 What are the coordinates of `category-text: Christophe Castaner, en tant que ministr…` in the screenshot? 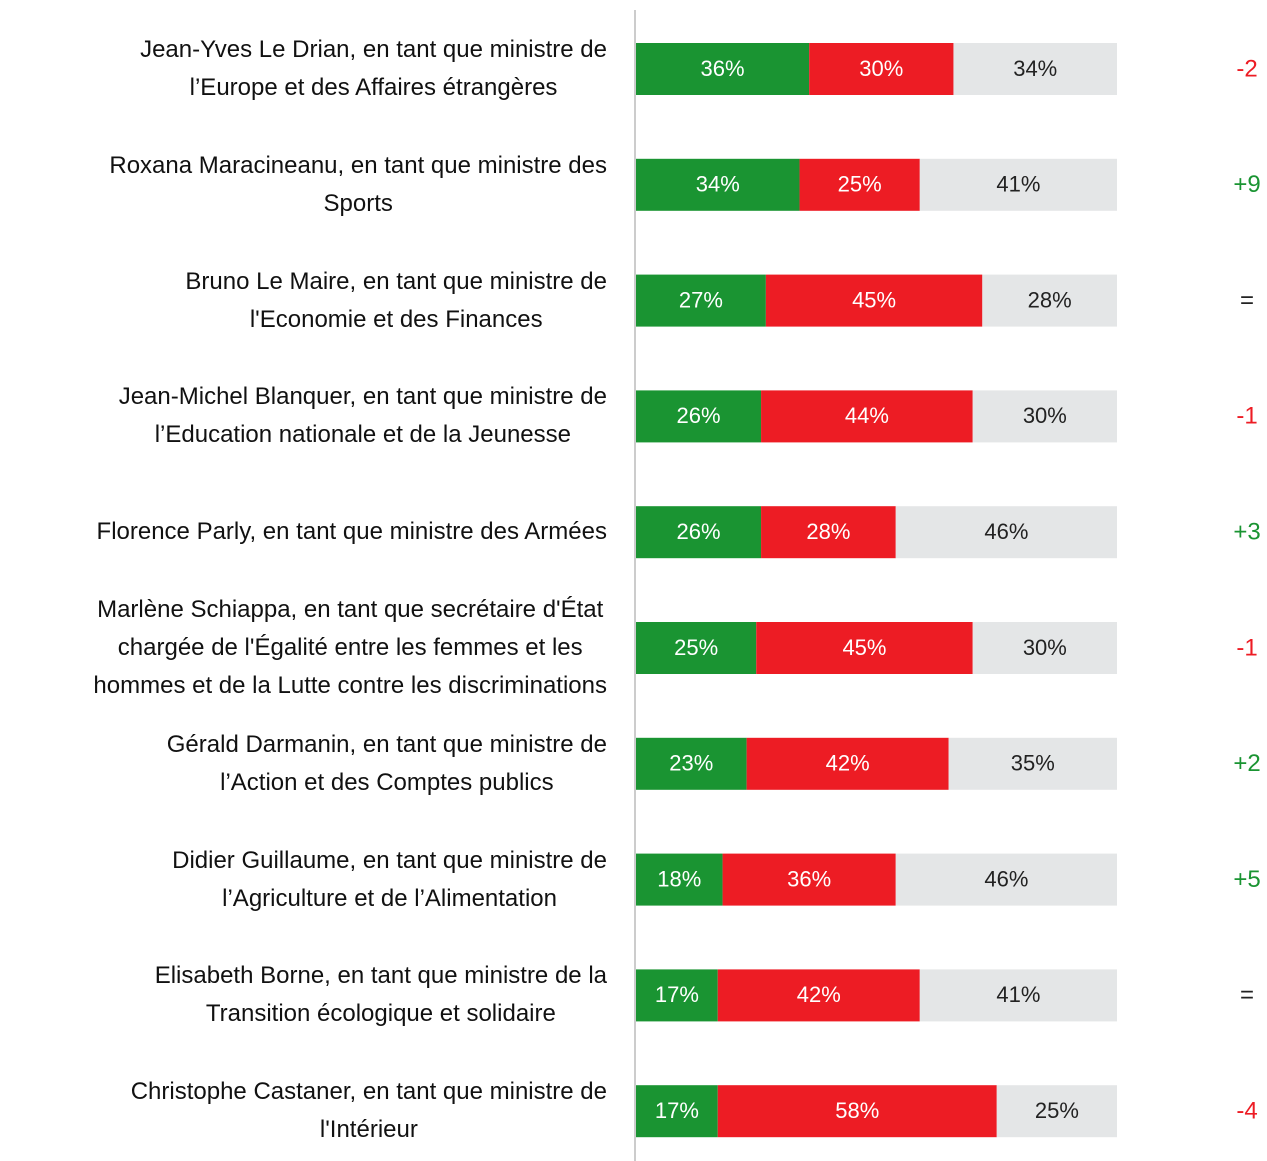 It's located at (368, 1111).